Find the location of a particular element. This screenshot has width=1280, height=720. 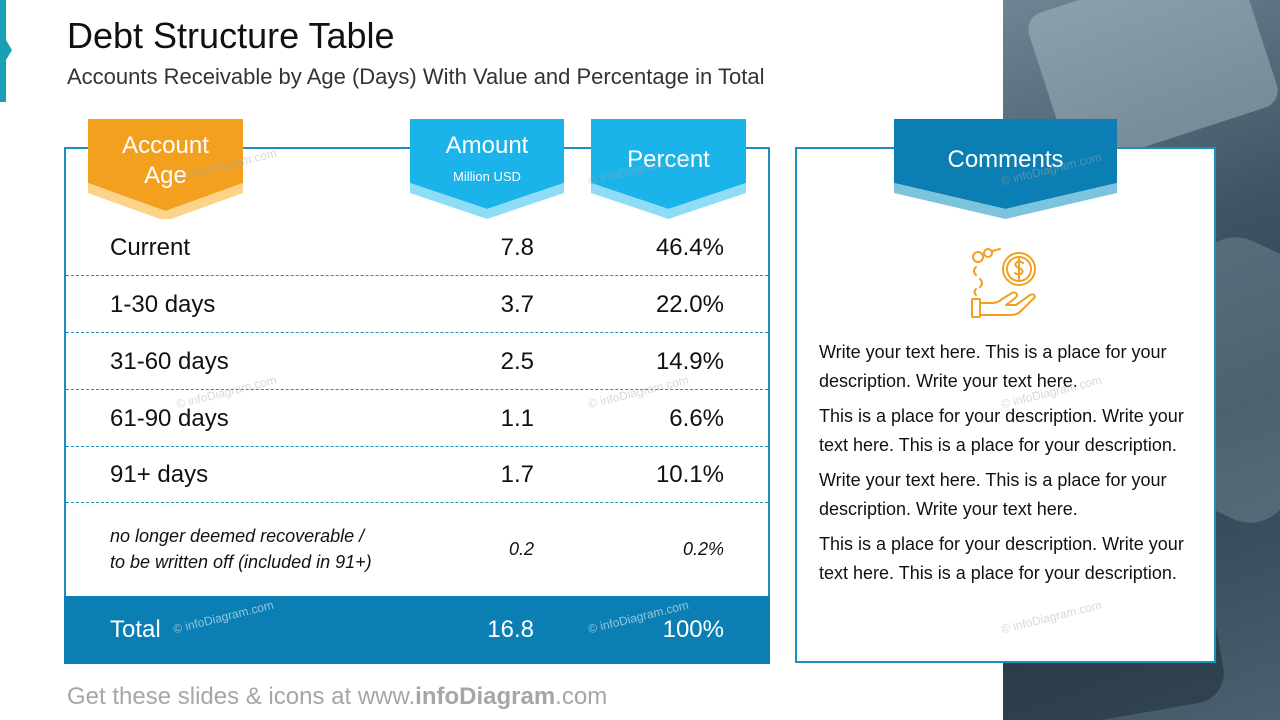

cell-percent: 22.0% is located at coordinates (689, 304).